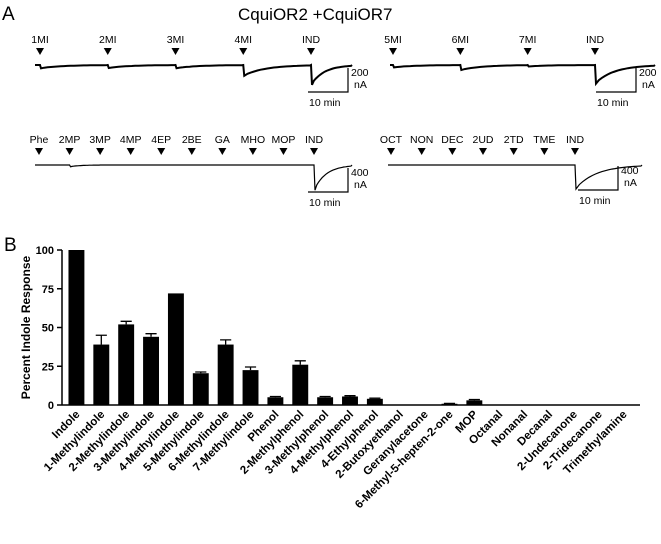  What do you see at coordinates (544, 140) in the screenshot?
I see `stimulus-label: TME` at bounding box center [544, 140].